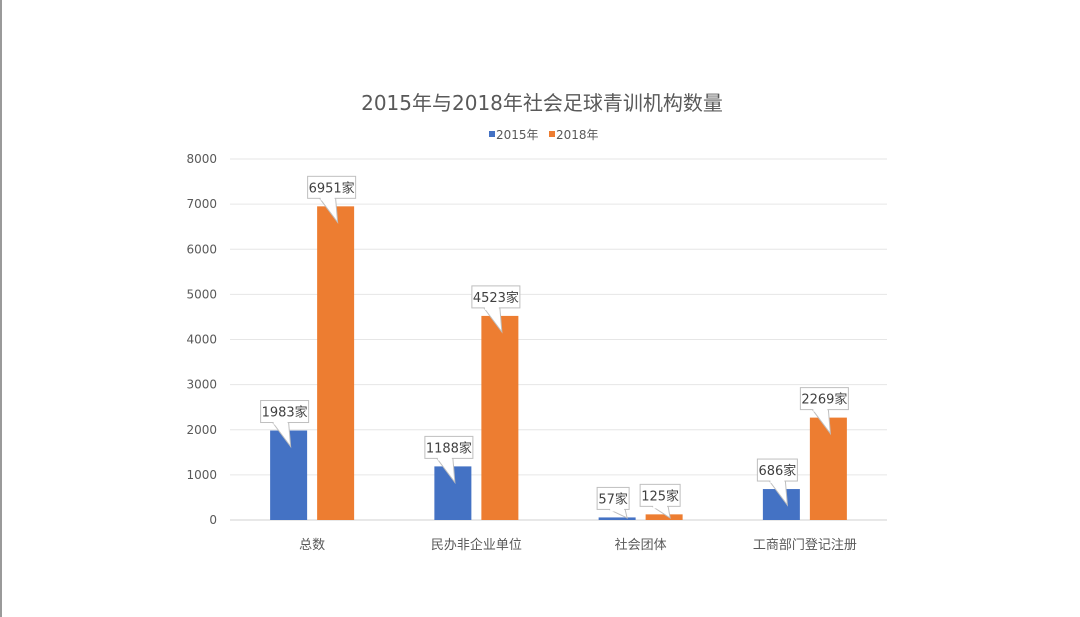 The image size is (1080, 617). What do you see at coordinates (201, 430) in the screenshot?
I see `y-tick-label: 2000` at bounding box center [201, 430].